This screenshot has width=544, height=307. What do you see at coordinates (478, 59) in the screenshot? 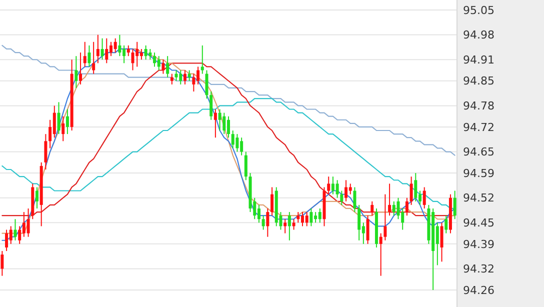
I see `y-tick-label: 94.91` at bounding box center [478, 59].